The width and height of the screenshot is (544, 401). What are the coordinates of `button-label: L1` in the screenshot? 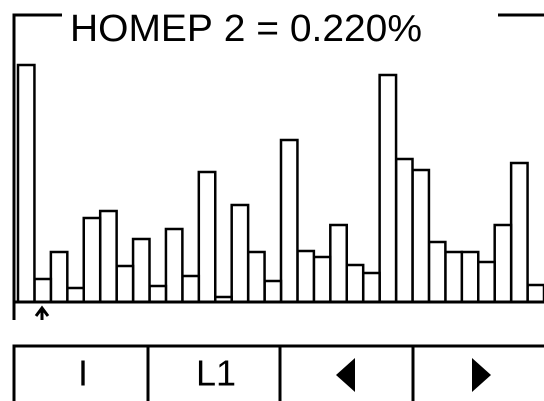 It's located at (216, 373).